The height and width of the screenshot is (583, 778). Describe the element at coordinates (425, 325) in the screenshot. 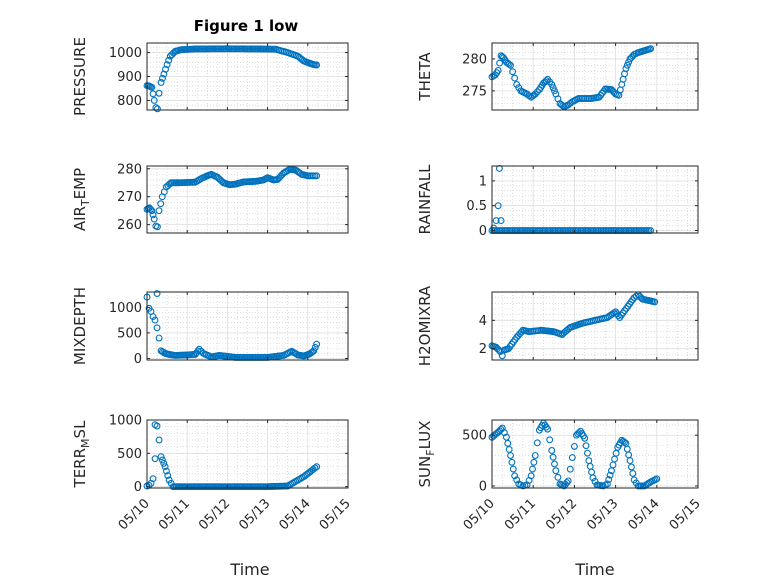

I see `y-axis-label: H2OMIXRA` at that location.